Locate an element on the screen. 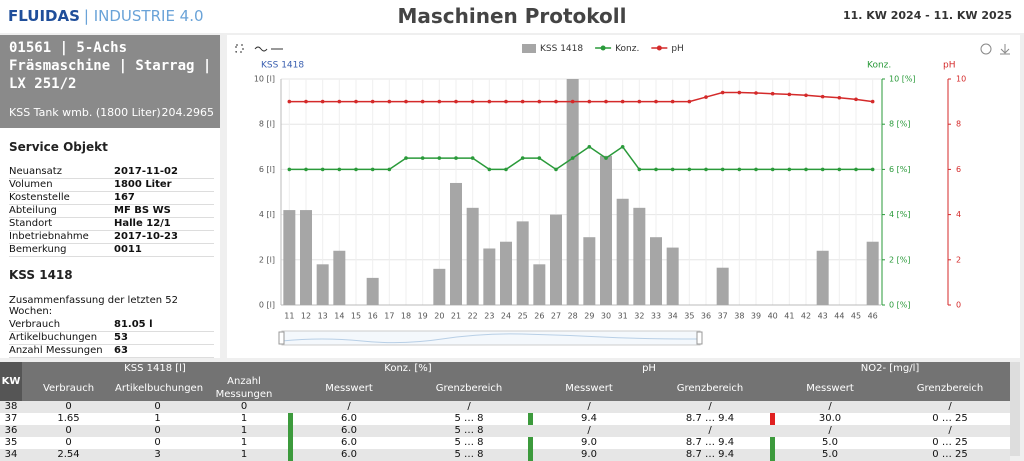 The height and width of the screenshot is (461, 1024). x-tick-label: 18 is located at coordinates (406, 316).